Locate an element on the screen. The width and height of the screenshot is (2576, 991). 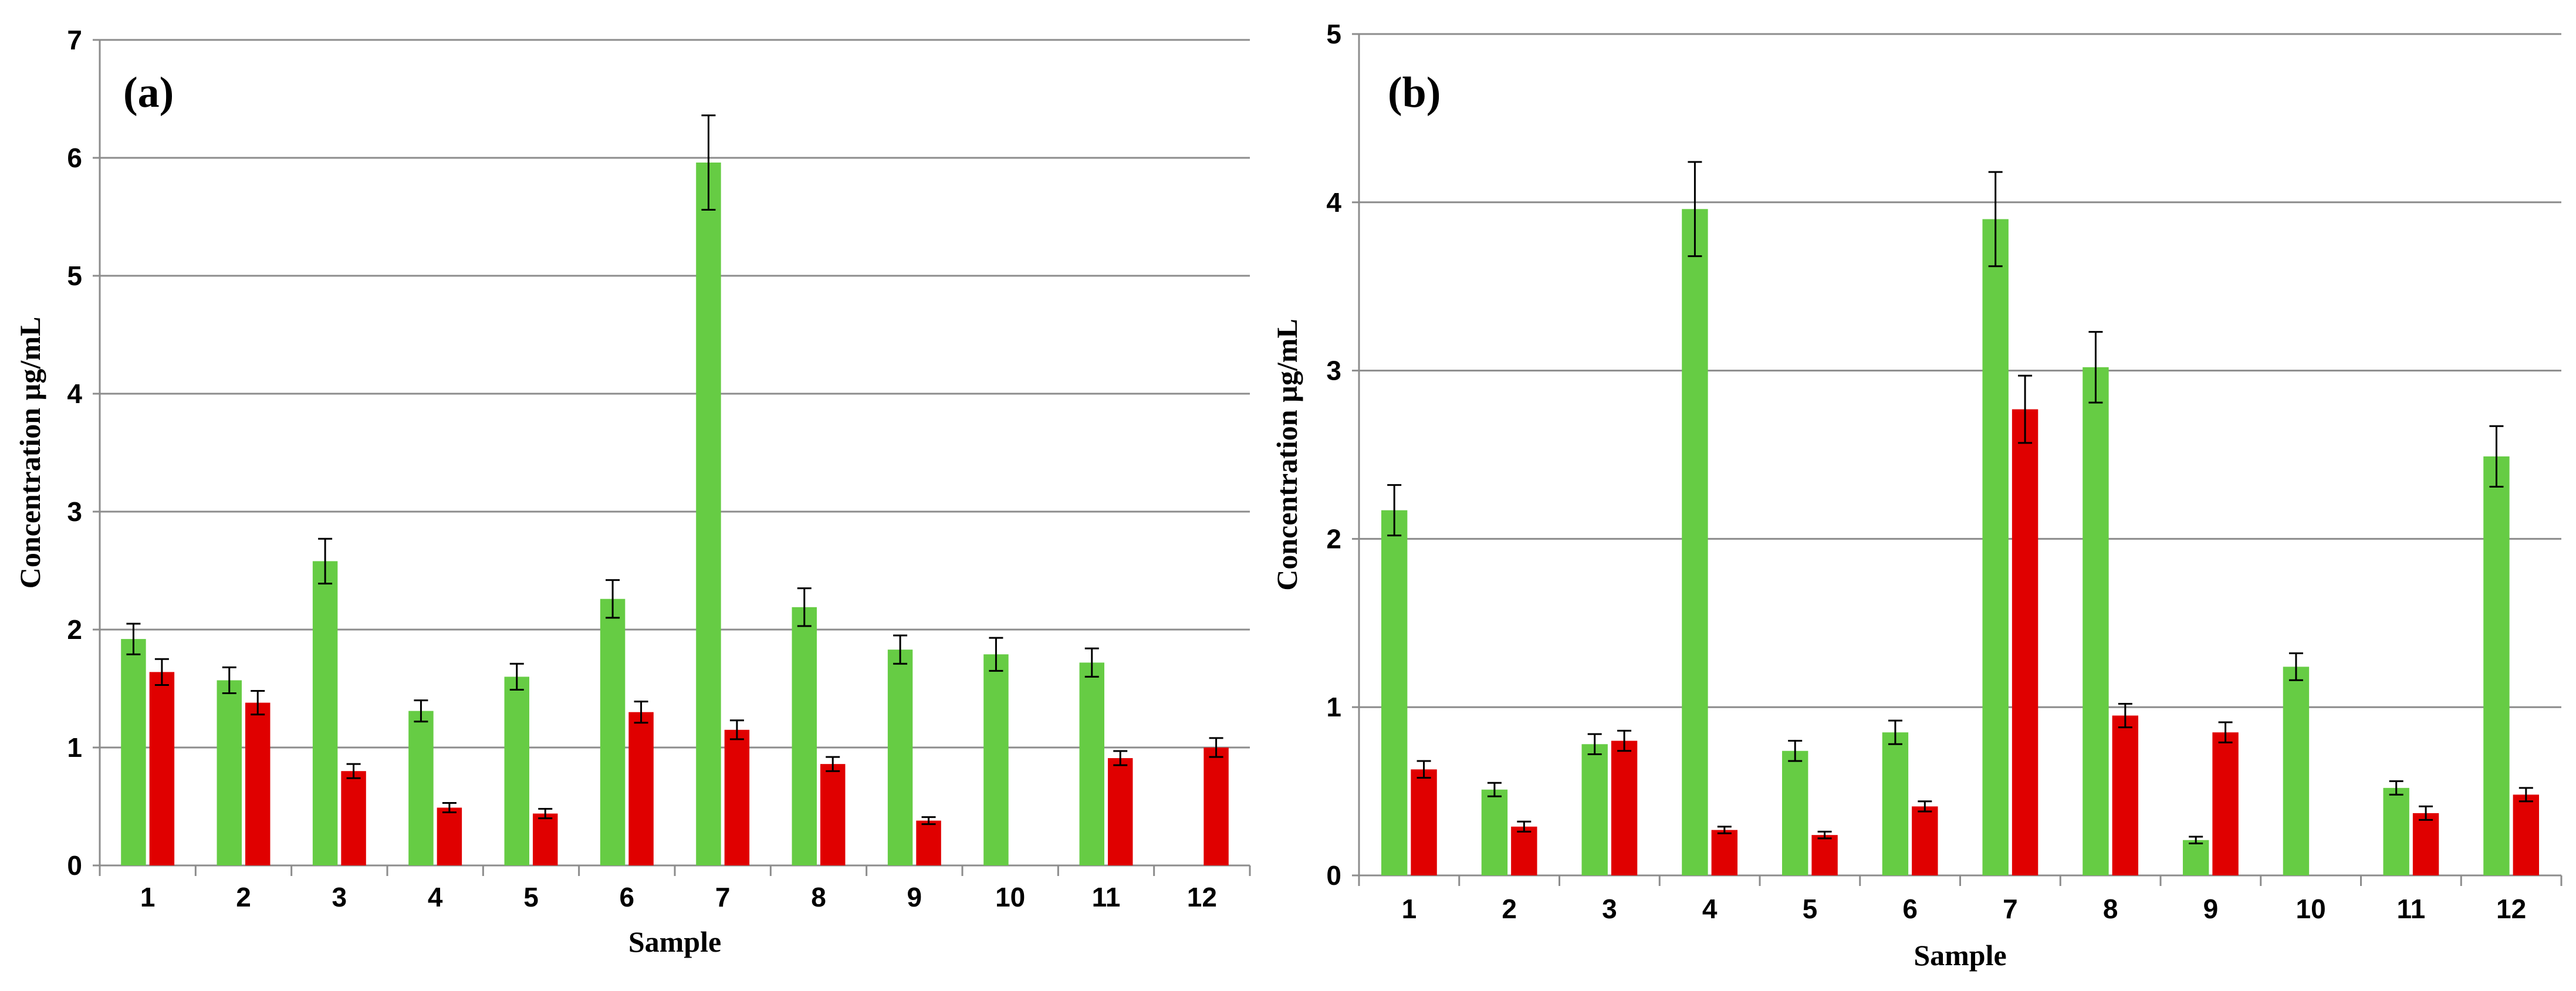
panel-label: (a) is located at coordinates (148, 93).